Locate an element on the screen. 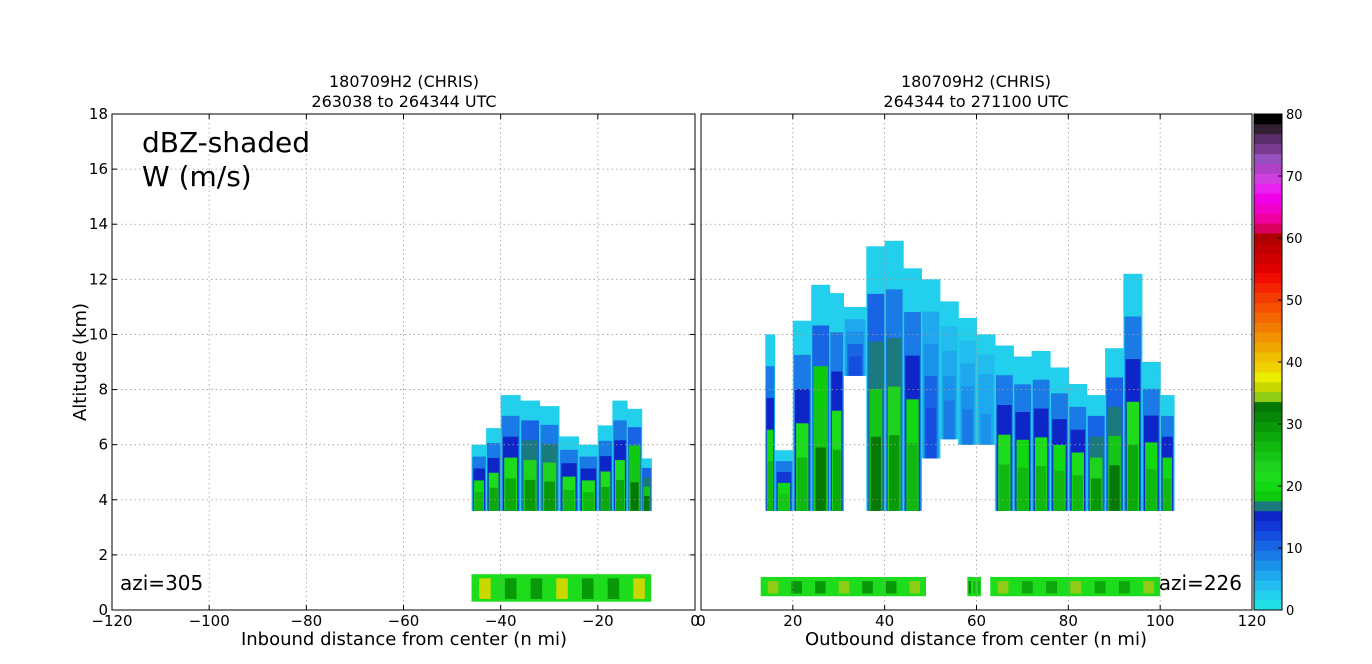  y-tick-label: 14 is located at coordinates (98, 224).